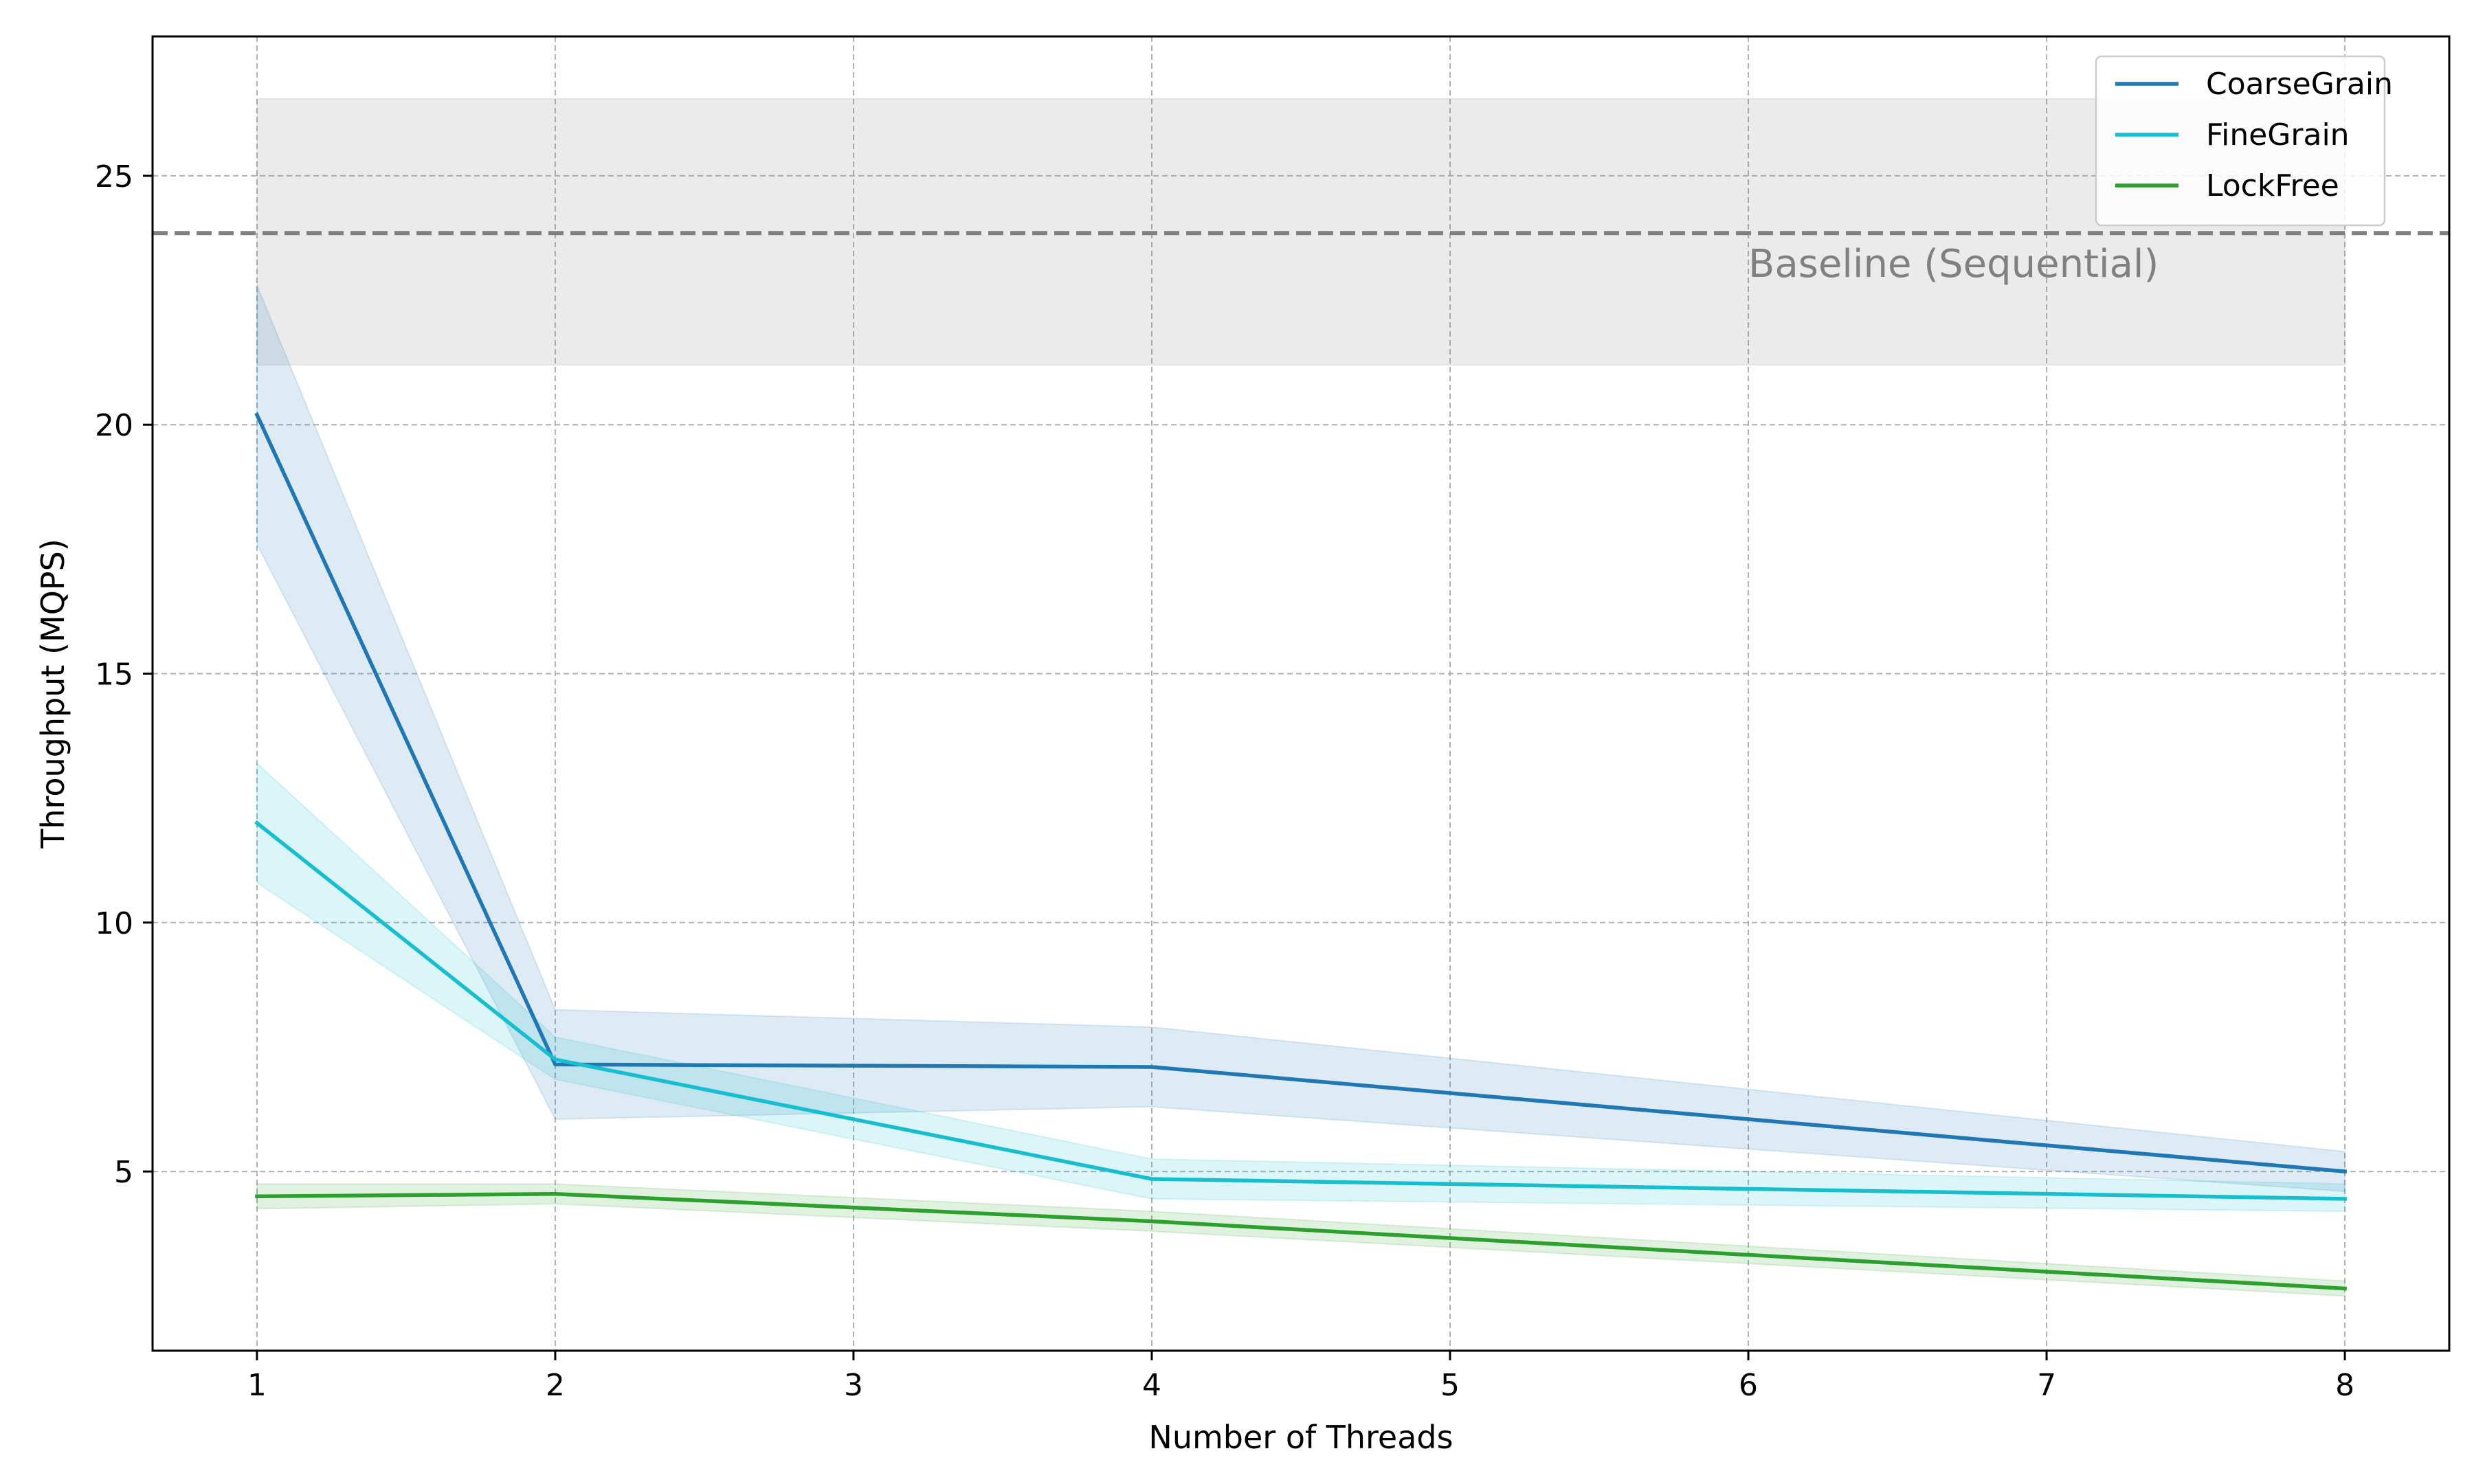 Image resolution: width=2474 pixels, height=1484 pixels. I want to click on y-tick-label-5: 5, so click(123, 1172).